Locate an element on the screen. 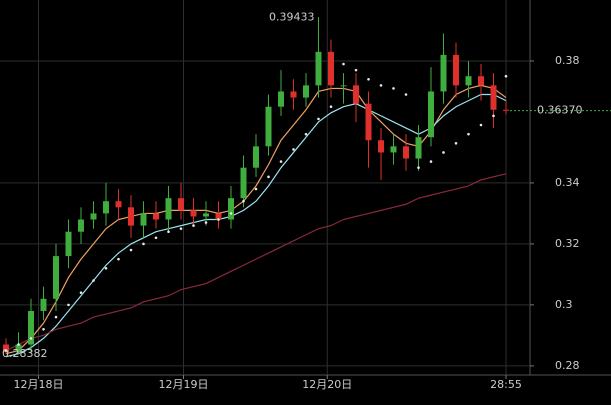  x-tick-label: 12月19日 is located at coordinates (184, 384).